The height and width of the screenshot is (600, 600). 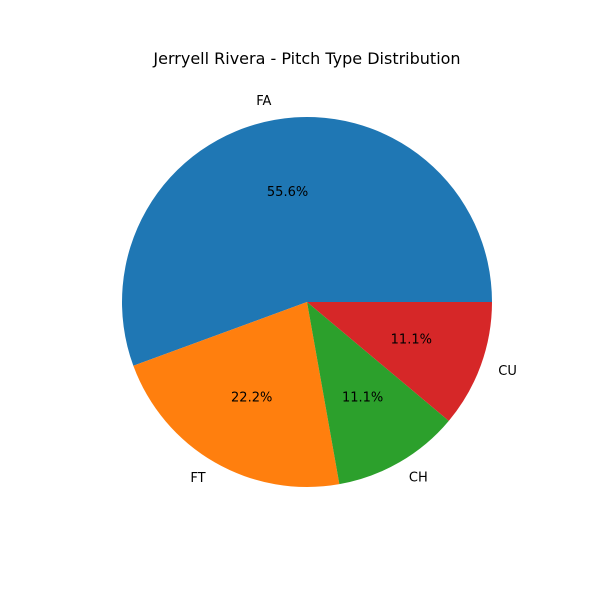 I want to click on slice-label-ft: FT, so click(x=197, y=478).